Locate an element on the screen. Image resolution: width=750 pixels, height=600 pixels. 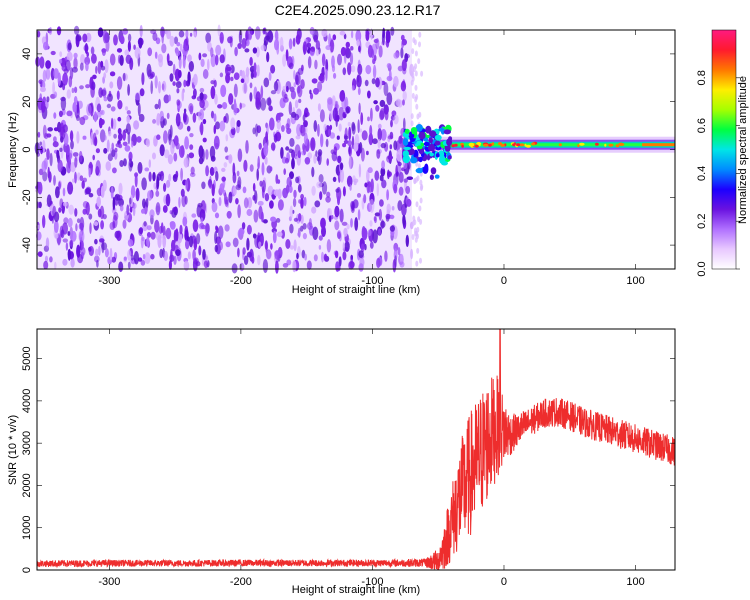
spectrogram-y-tick-label: 0 is located at coordinates (27, 149).